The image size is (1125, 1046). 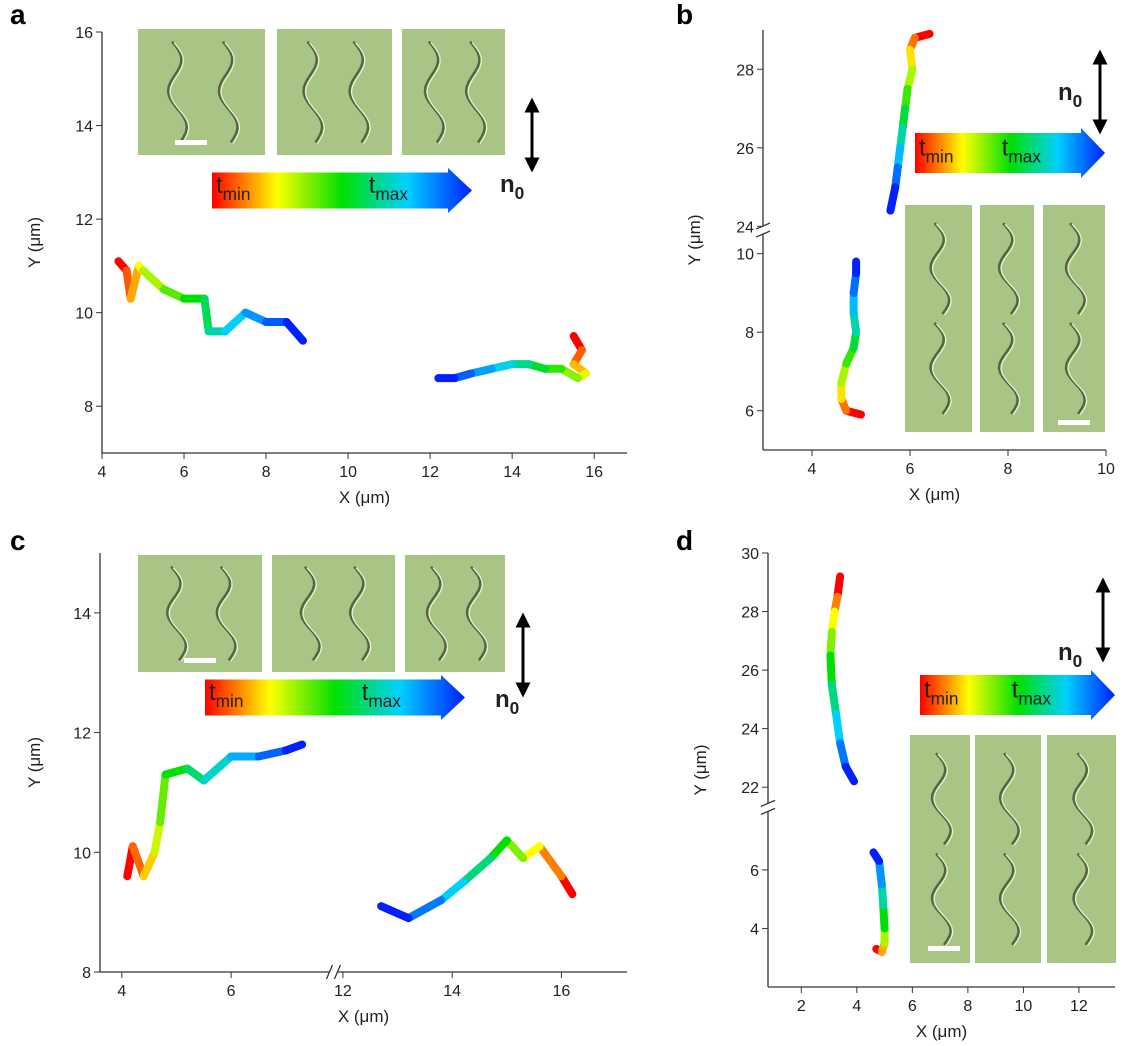 I want to click on panel-label: b, so click(x=684, y=15).